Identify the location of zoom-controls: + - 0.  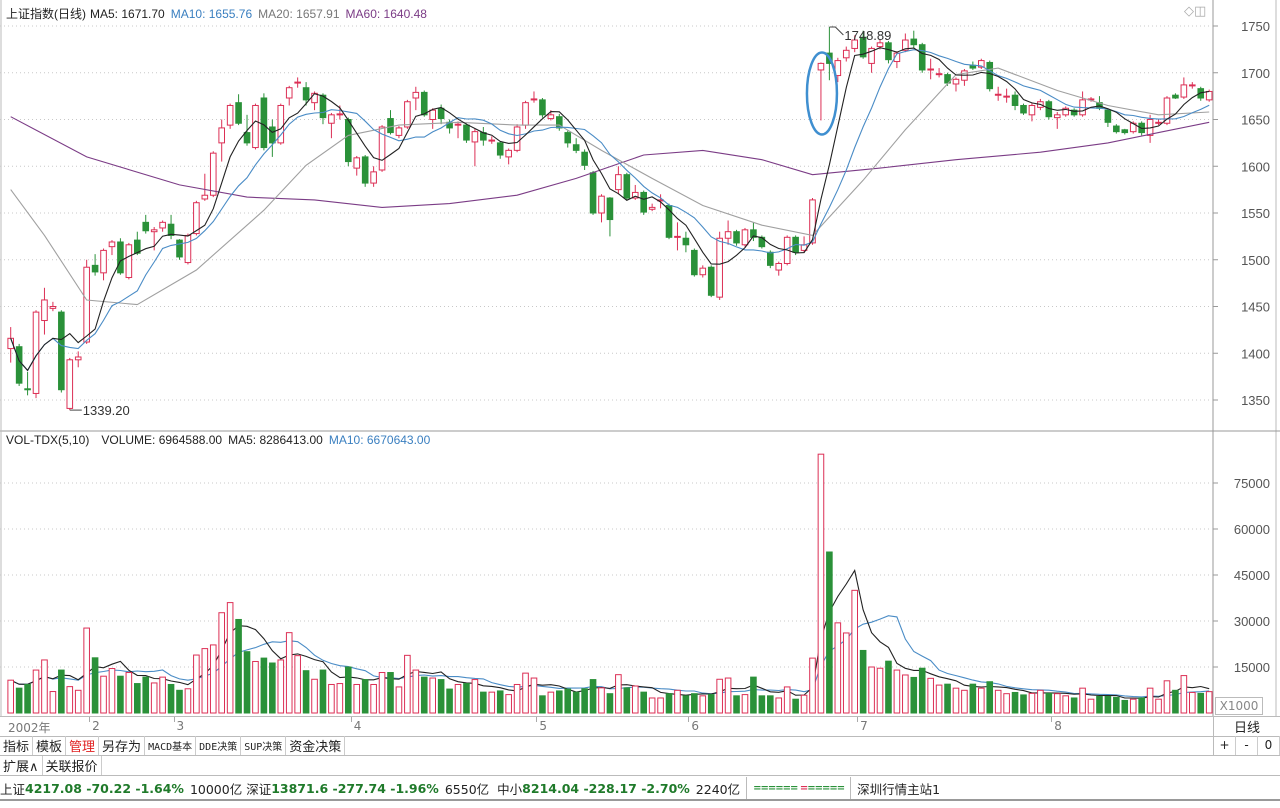
(1246, 745).